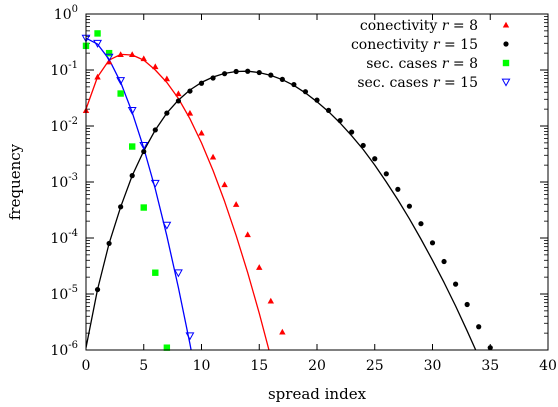 The image size is (558, 407). I want to click on y-axis-title: frequency, so click(15, 181).